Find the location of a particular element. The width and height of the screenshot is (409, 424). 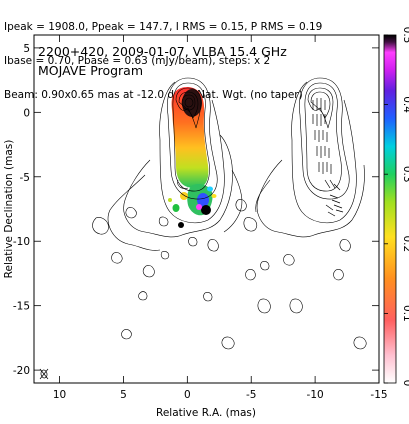

x-tick-label: -5 is located at coordinates (251, 395).